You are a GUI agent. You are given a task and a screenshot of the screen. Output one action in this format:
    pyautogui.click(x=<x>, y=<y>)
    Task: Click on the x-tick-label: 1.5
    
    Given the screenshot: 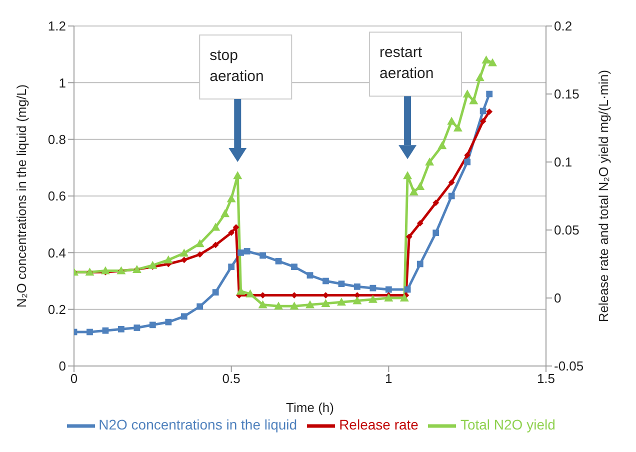 What is the action you would take?
    pyautogui.click(x=546, y=378)
    